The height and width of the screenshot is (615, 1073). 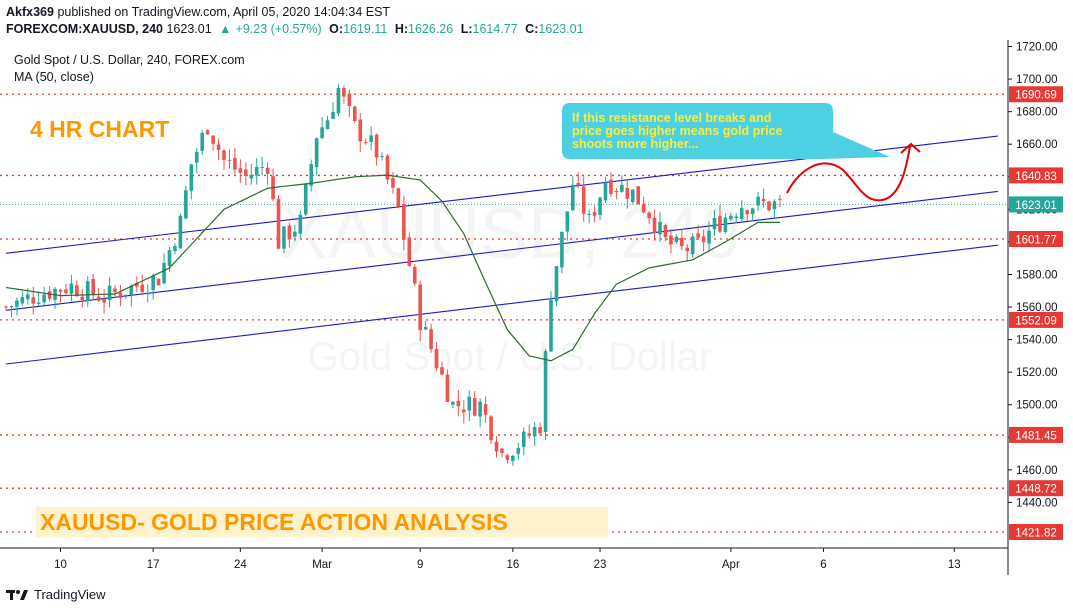 I want to click on callout-line-1: If this resistance level breaks and, so click(x=671, y=118).